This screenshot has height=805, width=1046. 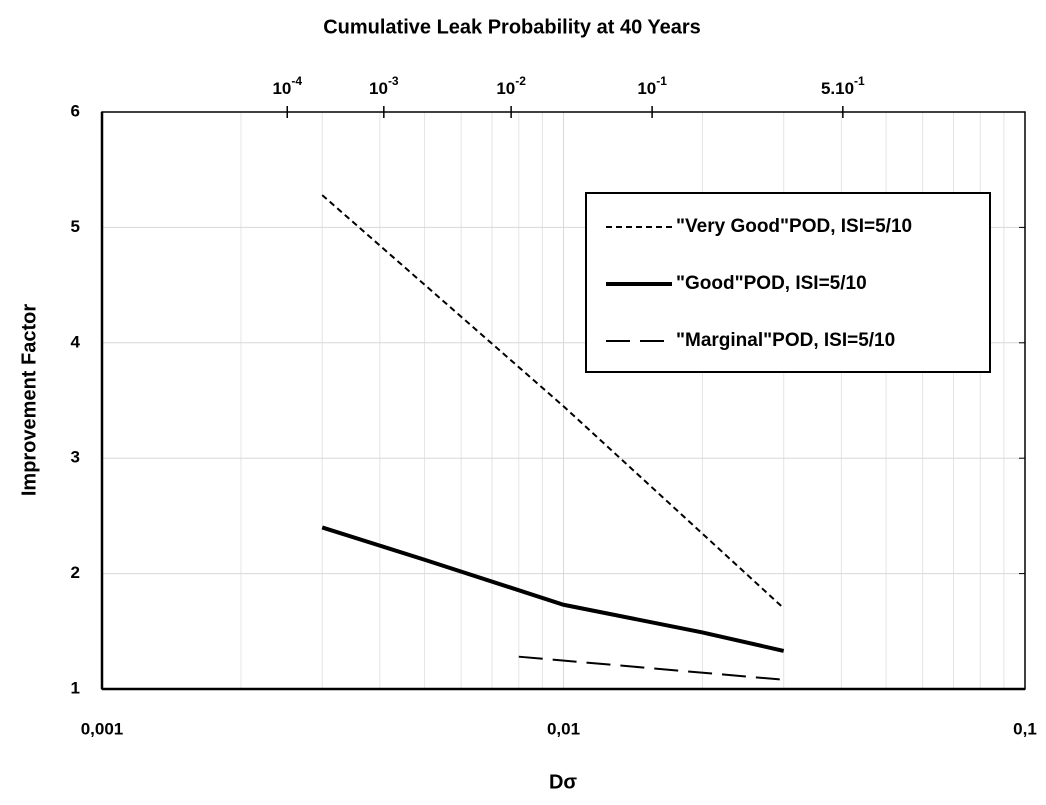 I want to click on y-tick-label: 3, so click(x=75, y=457).